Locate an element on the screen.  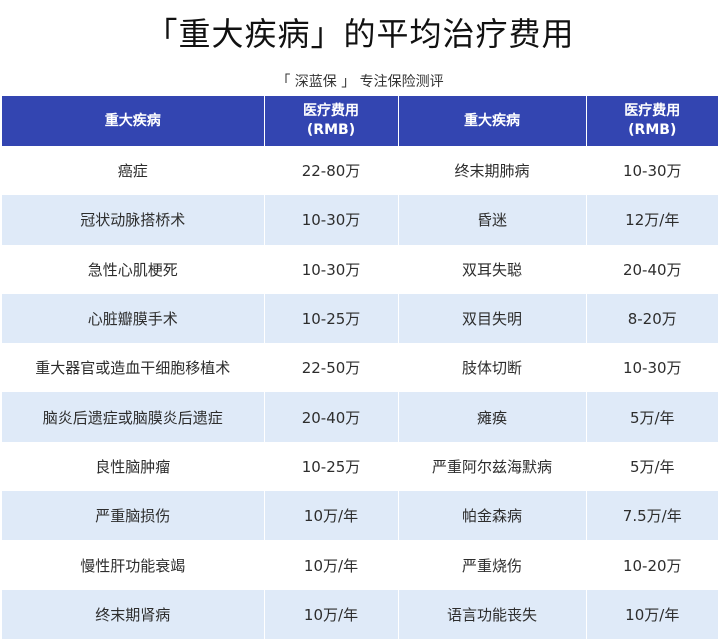
table-row: 脑炎后遗症或脑膜炎后遗症 20-40万 瘫痪 5万/年 is located at coordinates (360, 417).